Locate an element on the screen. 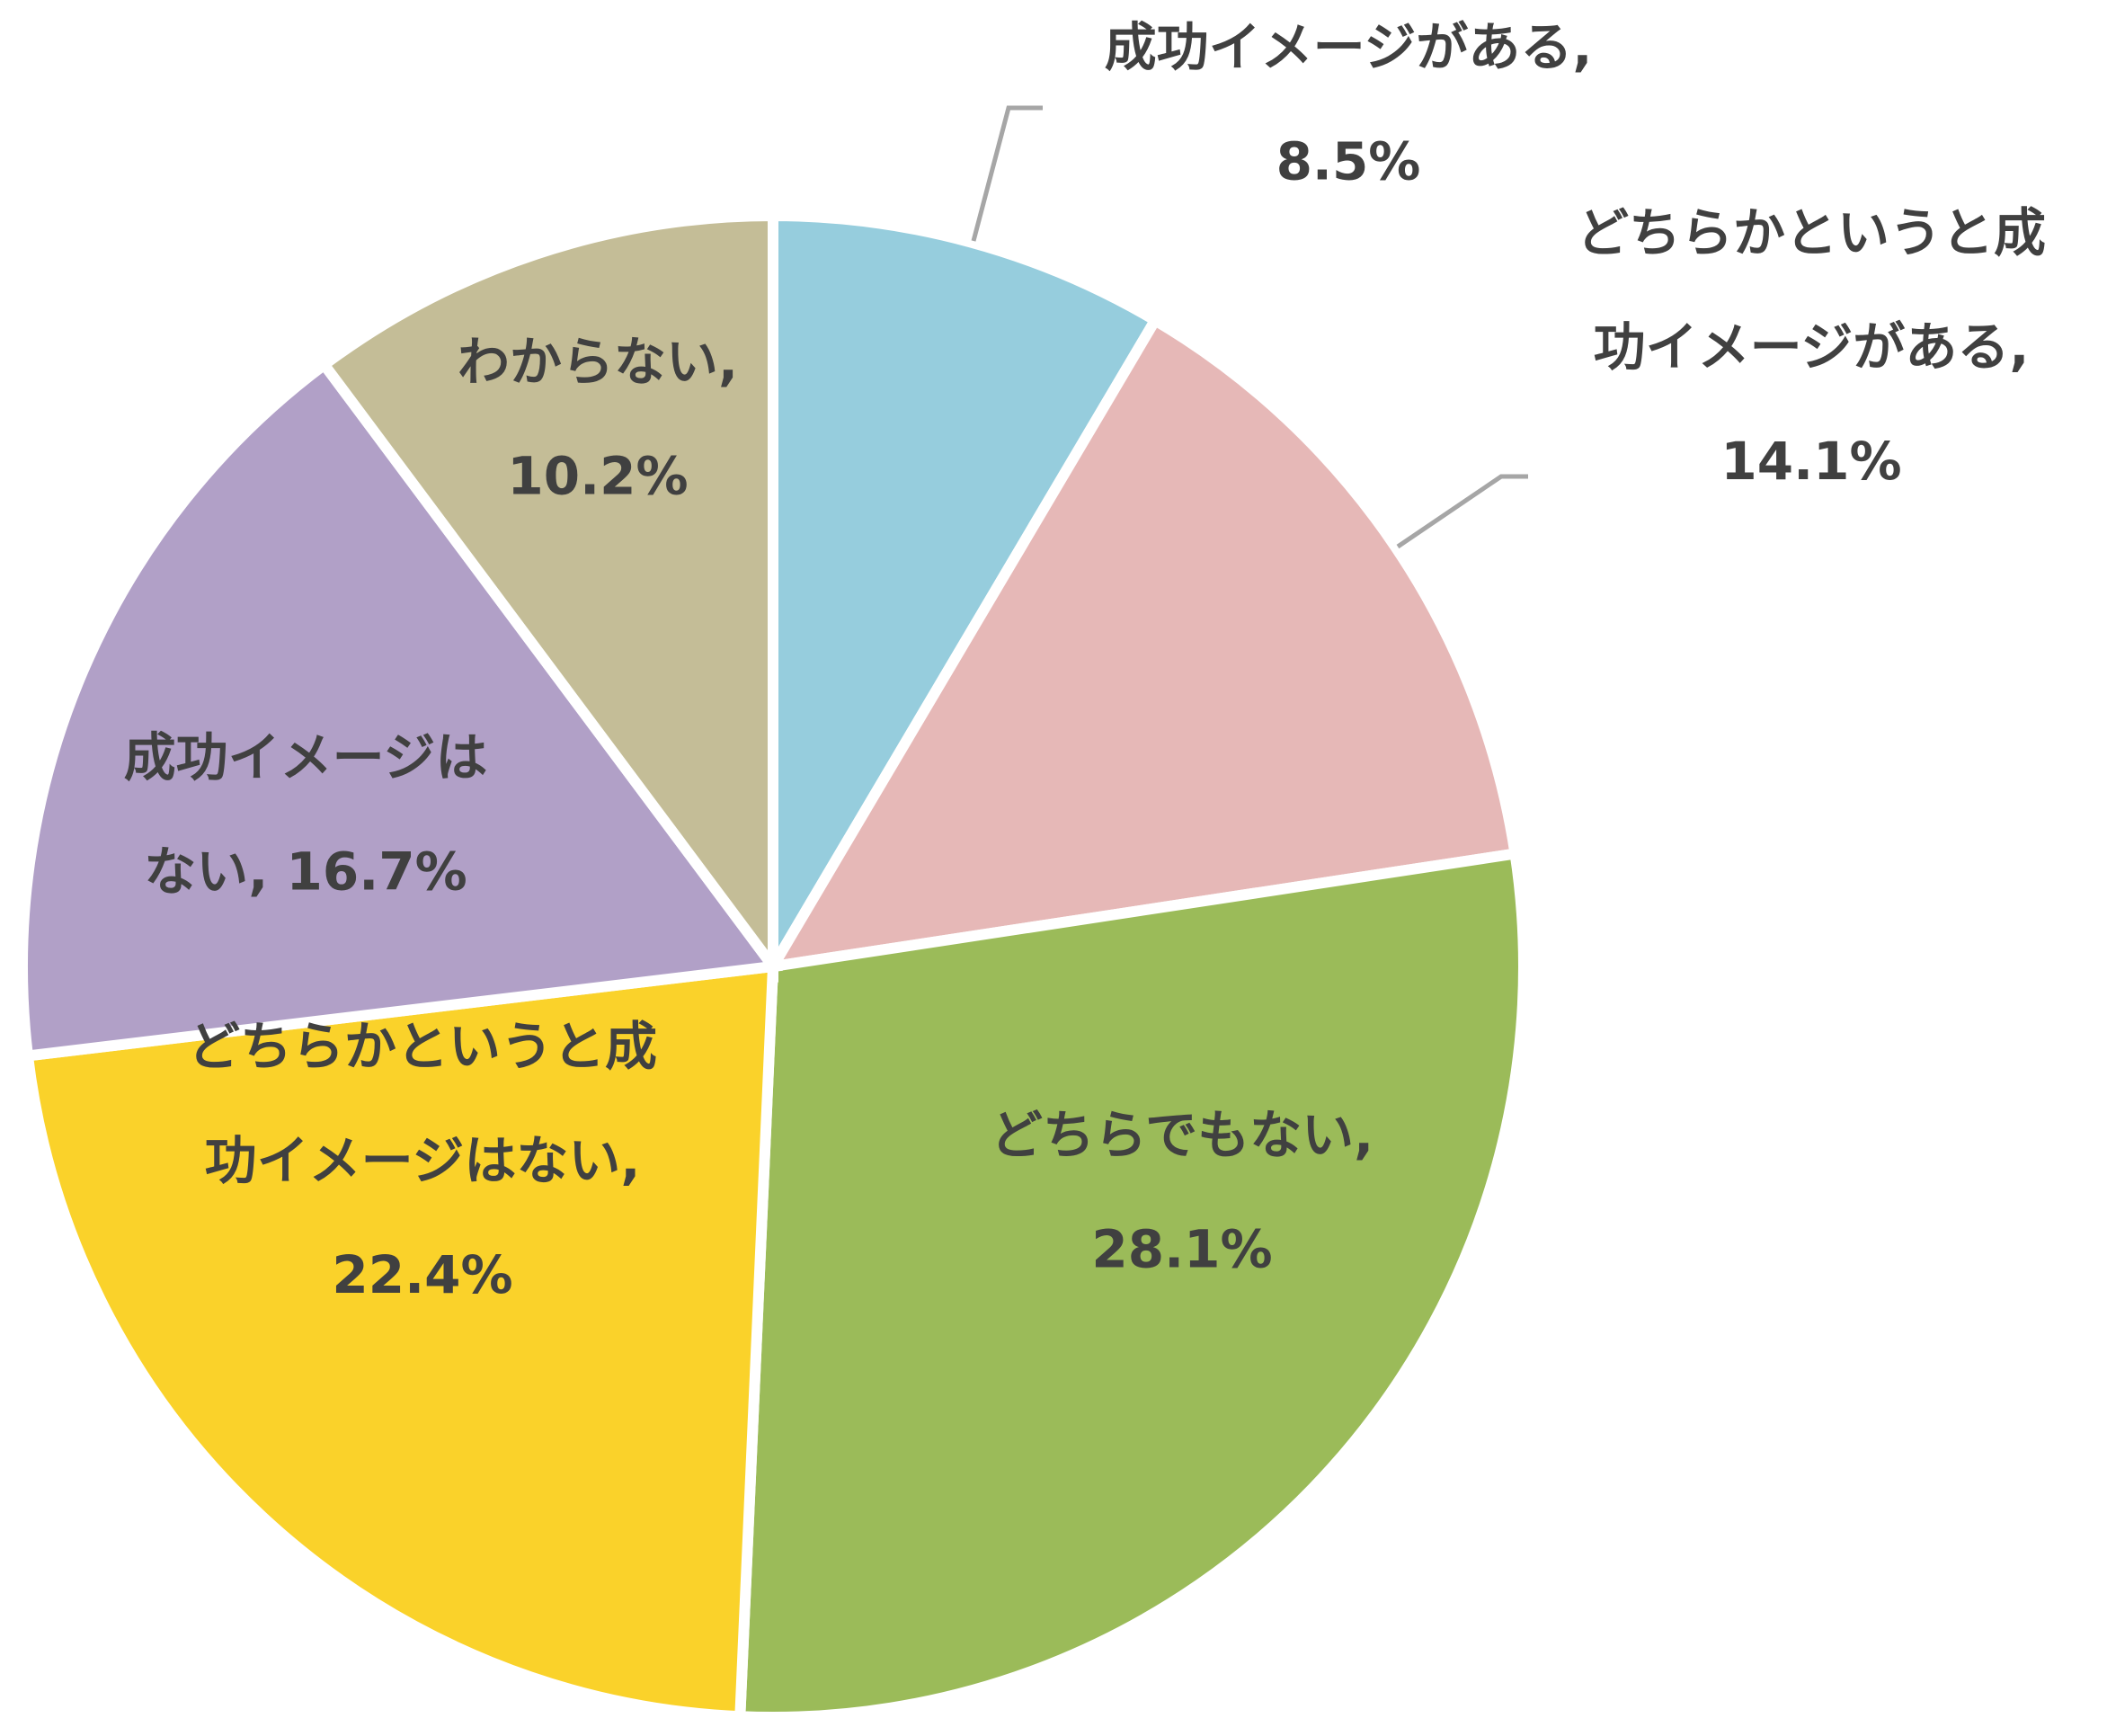  data-label-4-line-3: 22.4% is located at coordinates (422, 1274).